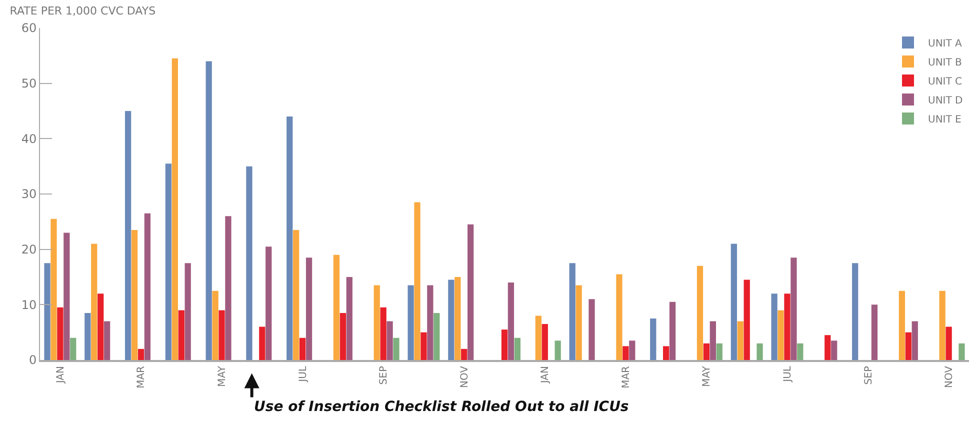 The image size is (979, 440). Describe the element at coordinates (29, 249) in the screenshot. I see `y-tick-label: 20` at that location.